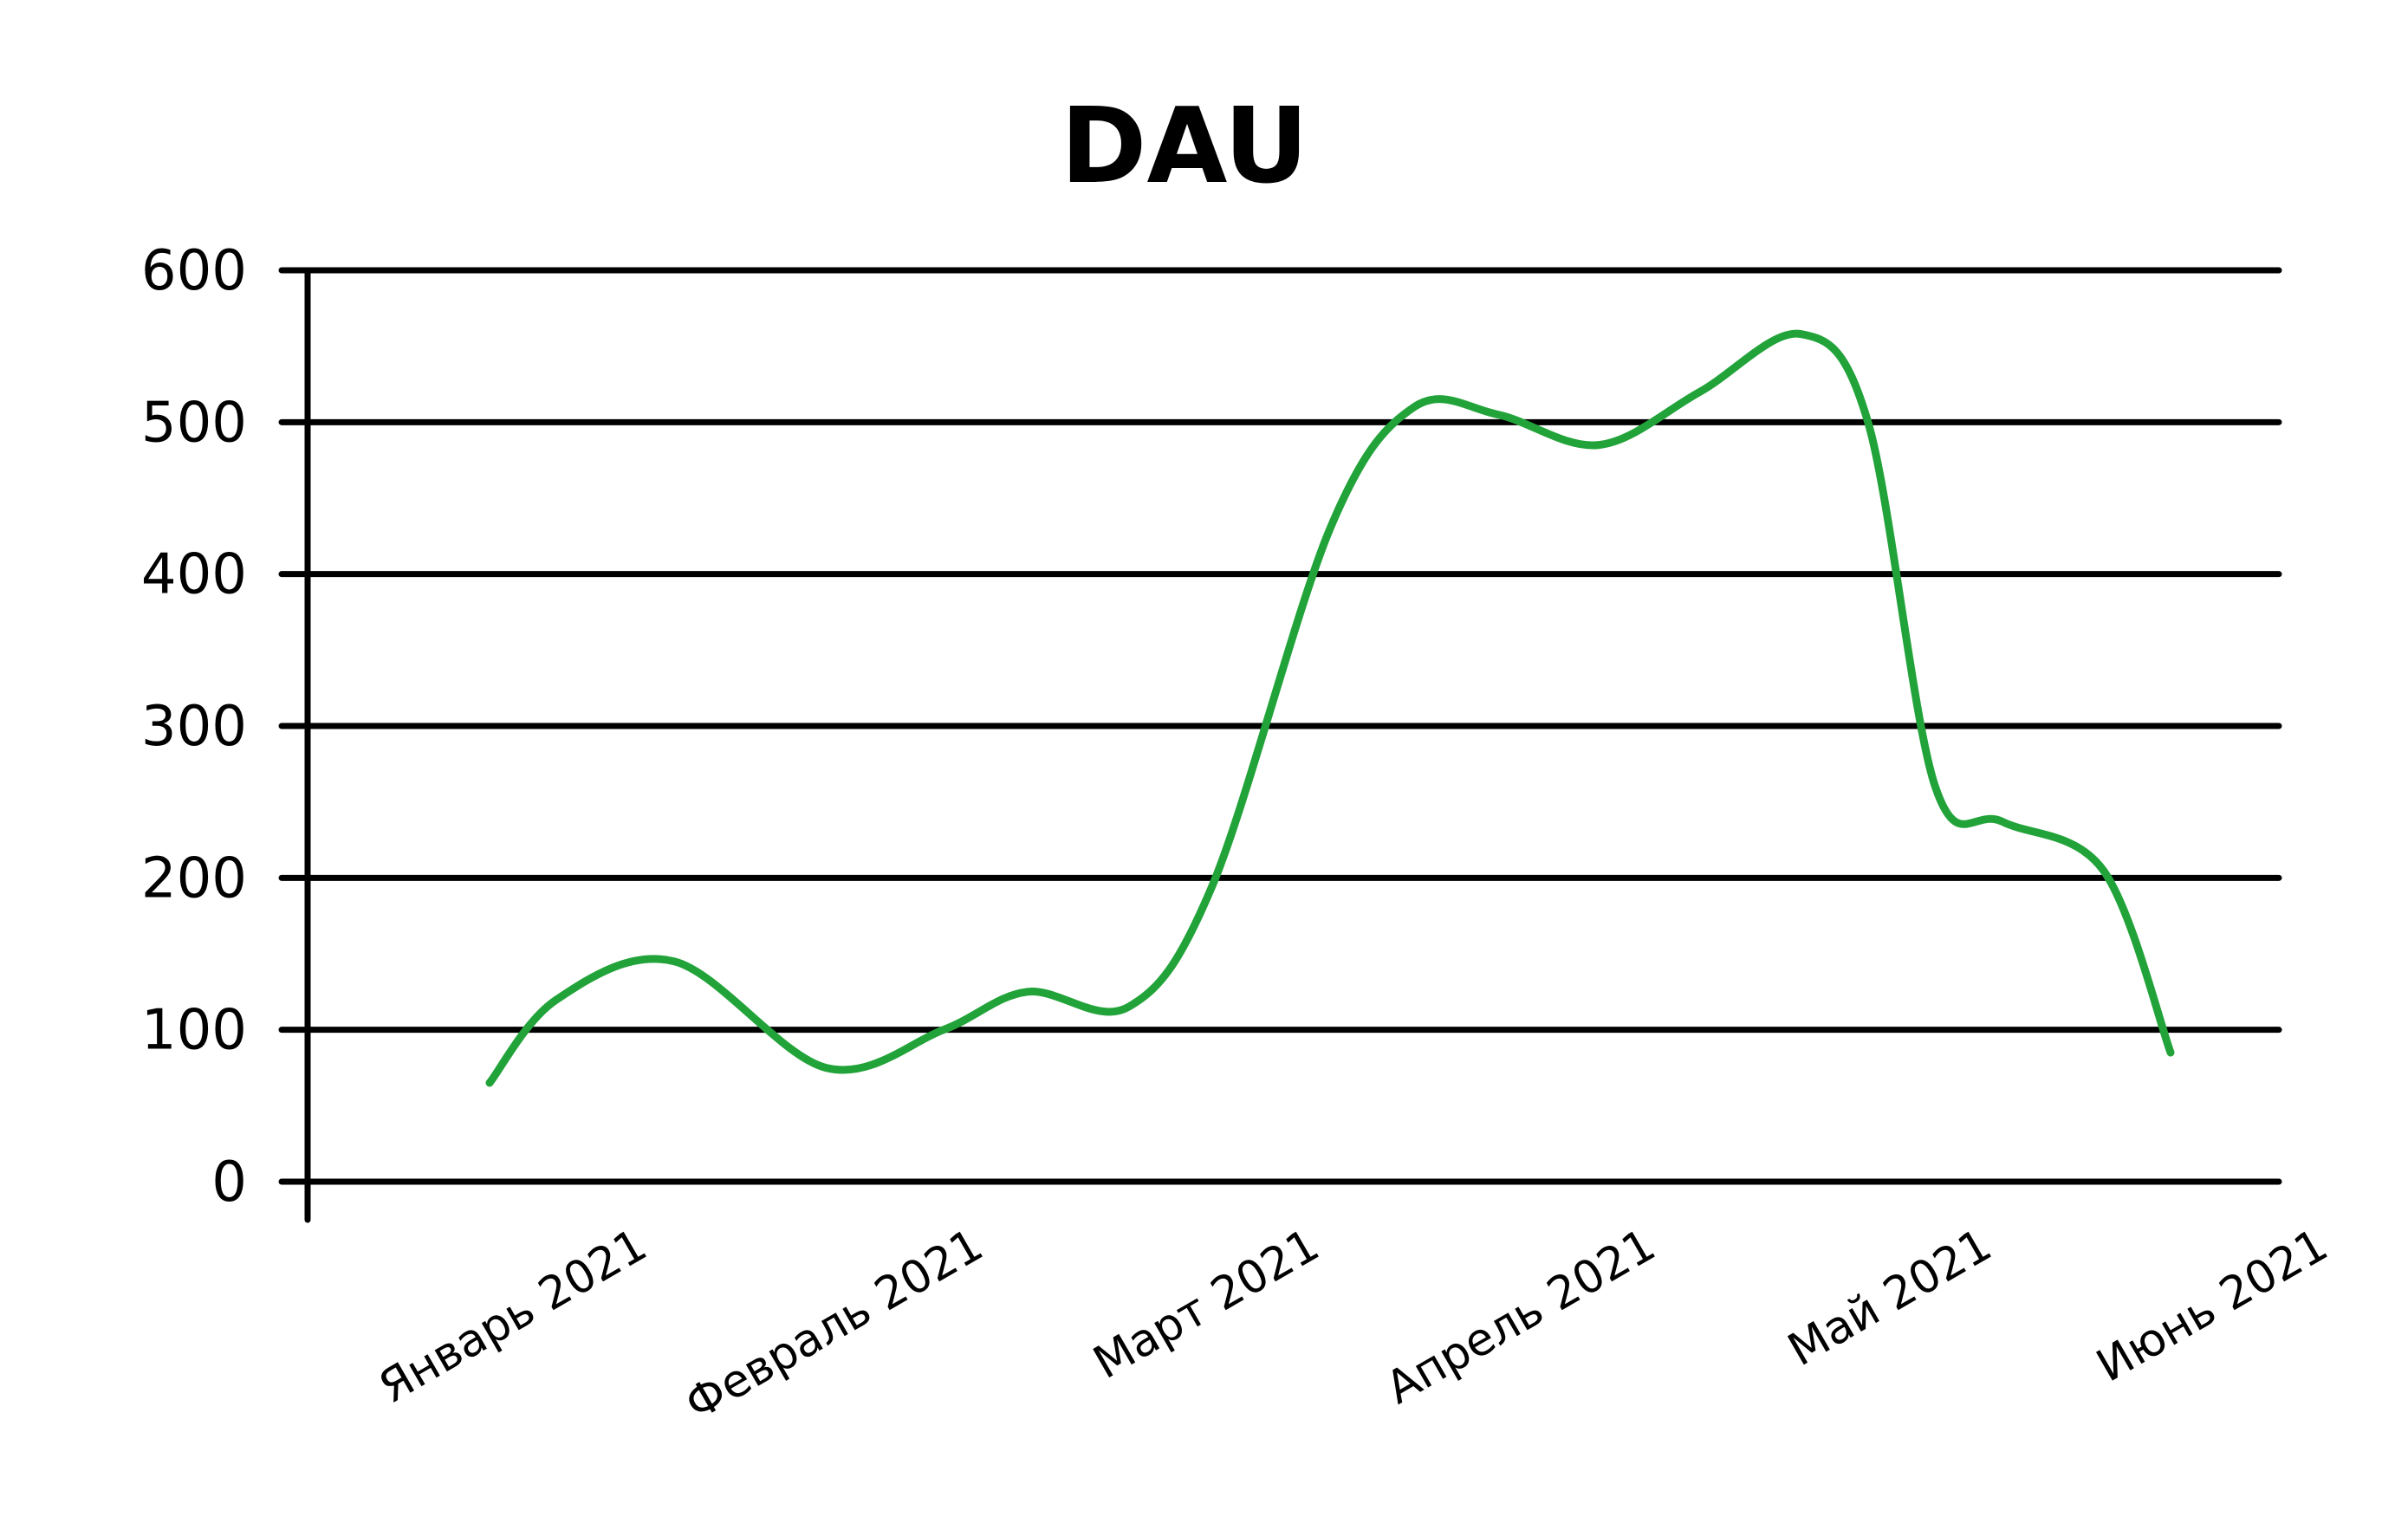 Image resolution: width=2408 pixels, height=1523 pixels. I want to click on y-axis-tick-labels: 0 100 200 300 400 500 600, so click(194, 727).